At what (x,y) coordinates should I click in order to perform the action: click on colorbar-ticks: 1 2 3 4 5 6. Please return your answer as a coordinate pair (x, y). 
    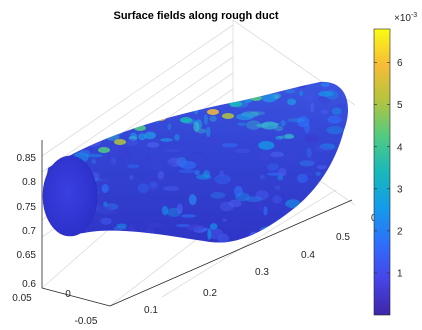
    Looking at the image, I should click on (388, 168).